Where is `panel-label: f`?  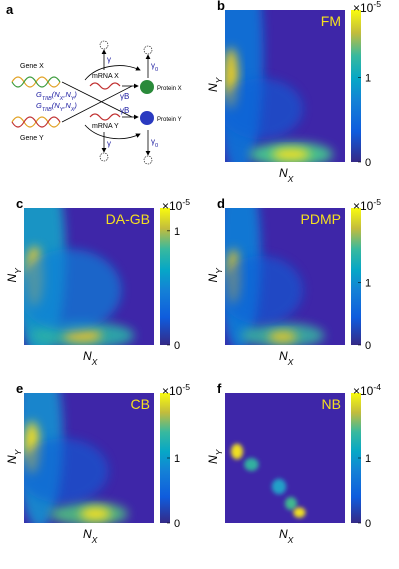 panel-label: f is located at coordinates (219, 388).